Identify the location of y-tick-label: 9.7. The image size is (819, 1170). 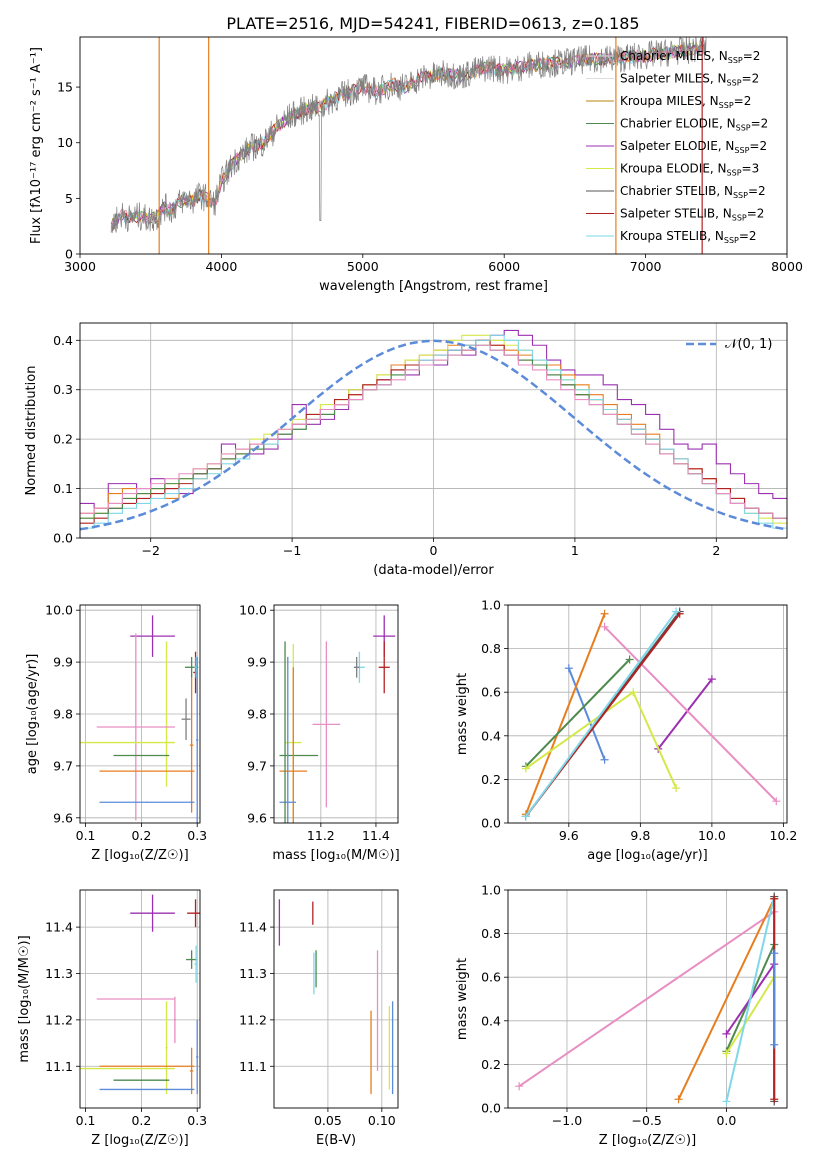
(63, 765).